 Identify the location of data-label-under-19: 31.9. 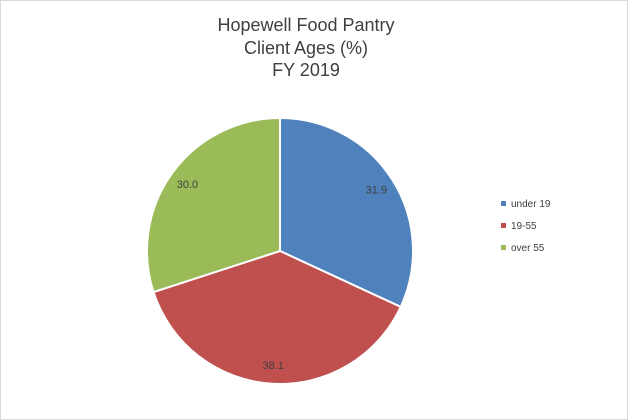
(376, 190).